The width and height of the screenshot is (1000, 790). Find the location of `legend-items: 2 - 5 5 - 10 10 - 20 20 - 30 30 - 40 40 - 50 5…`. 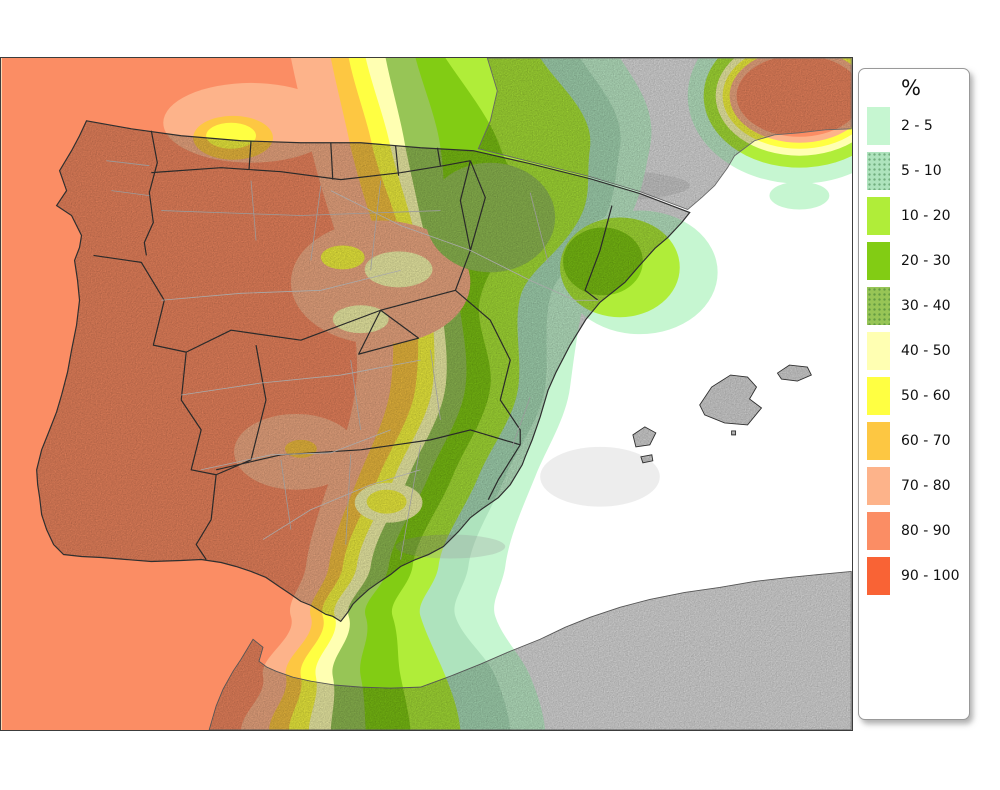

legend-items: 2 - 5 5 - 10 10 - 20 20 - 30 30 - 40 40 - 50 5… is located at coordinates (918, 351).